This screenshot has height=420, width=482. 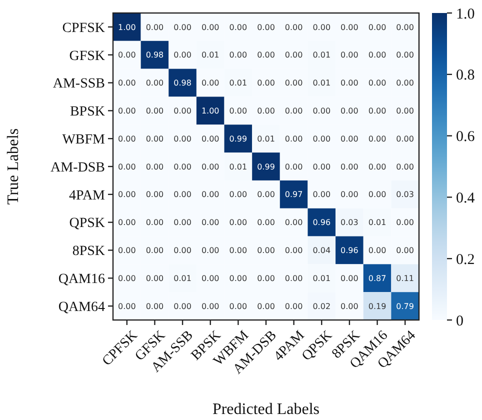 What do you see at coordinates (405, 278) in the screenshot?
I see `data-label: 0.11` at bounding box center [405, 278].